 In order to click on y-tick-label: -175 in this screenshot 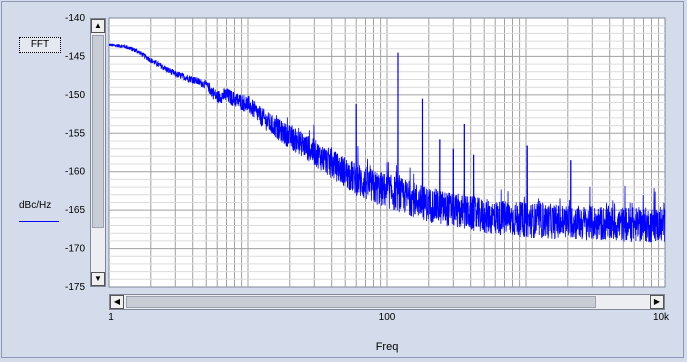, I will do `click(75, 287)`.